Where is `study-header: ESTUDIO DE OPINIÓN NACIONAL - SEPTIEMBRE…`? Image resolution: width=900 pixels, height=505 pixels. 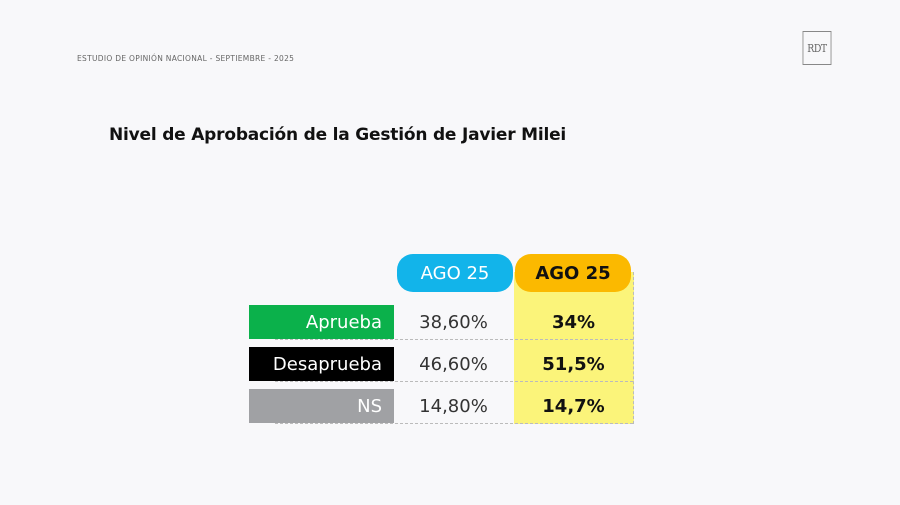
study-header: ESTUDIO DE OPINIÓN NACIONAL - SEPTIEMBRE… is located at coordinates (186, 58).